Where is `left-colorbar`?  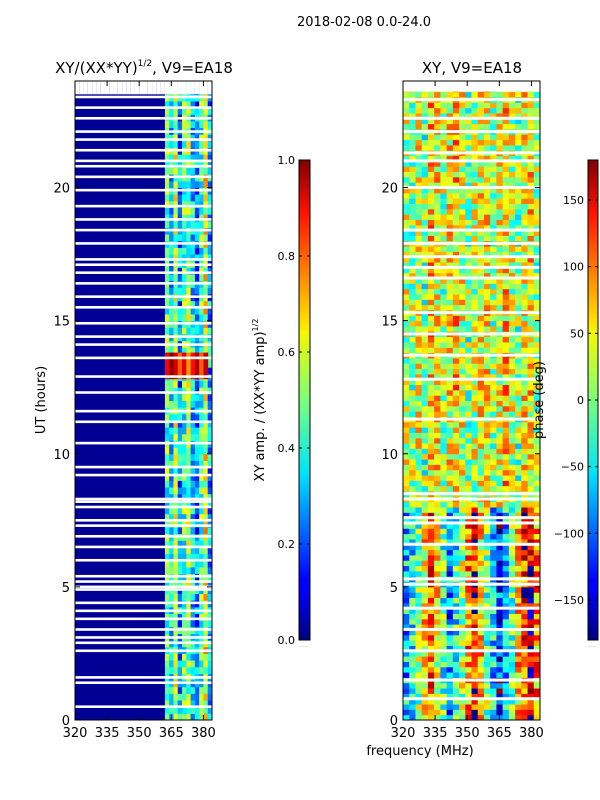 left-colorbar is located at coordinates (304, 400).